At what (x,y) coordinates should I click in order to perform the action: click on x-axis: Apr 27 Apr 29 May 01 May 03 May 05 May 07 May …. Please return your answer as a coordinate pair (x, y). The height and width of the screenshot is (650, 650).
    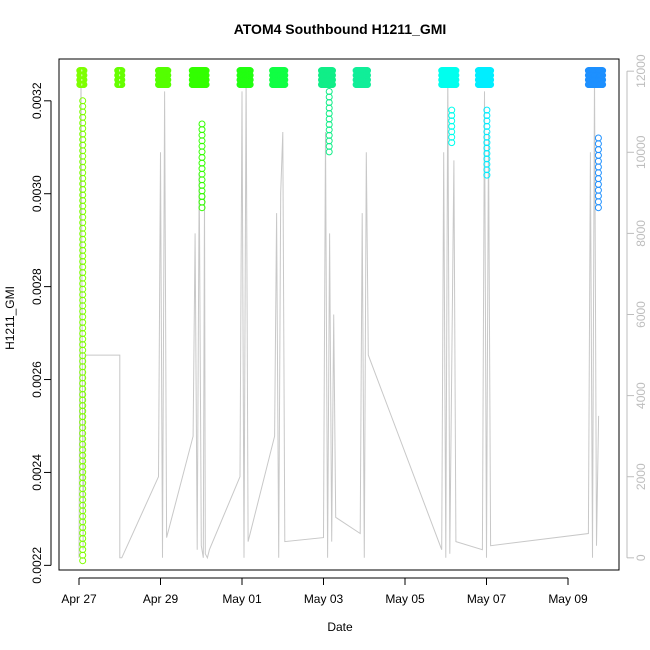
    Looking at the image, I should click on (324, 591).